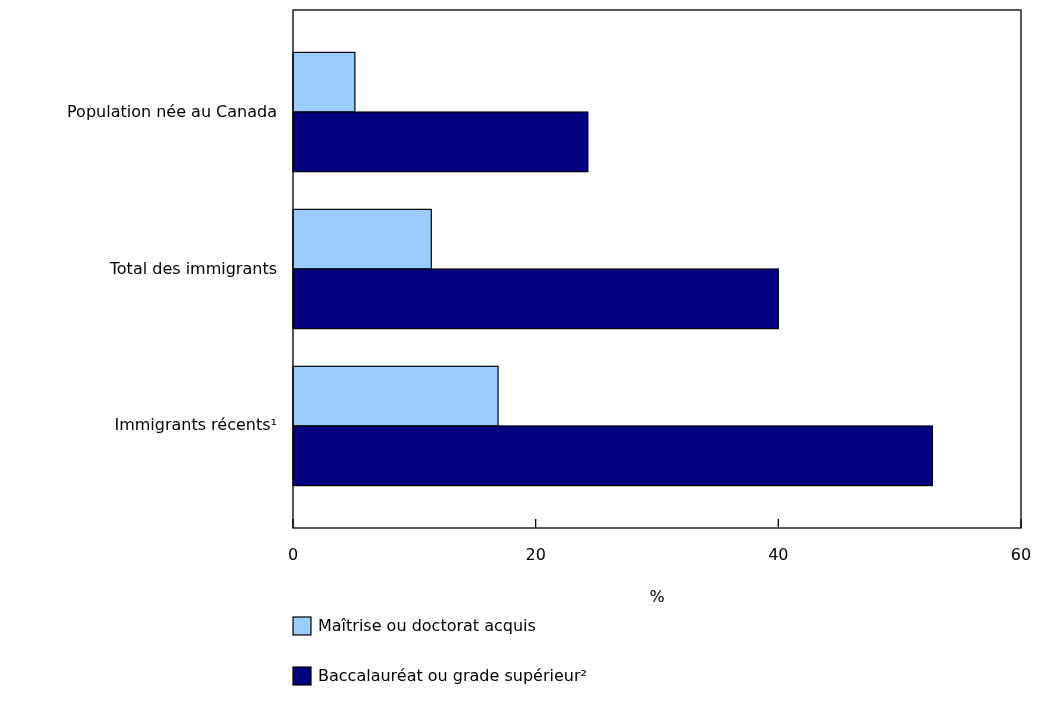 The width and height of the screenshot is (1037, 702). What do you see at coordinates (192, 268) in the screenshot?
I see `y-tick-label: Total des immigrants` at bounding box center [192, 268].